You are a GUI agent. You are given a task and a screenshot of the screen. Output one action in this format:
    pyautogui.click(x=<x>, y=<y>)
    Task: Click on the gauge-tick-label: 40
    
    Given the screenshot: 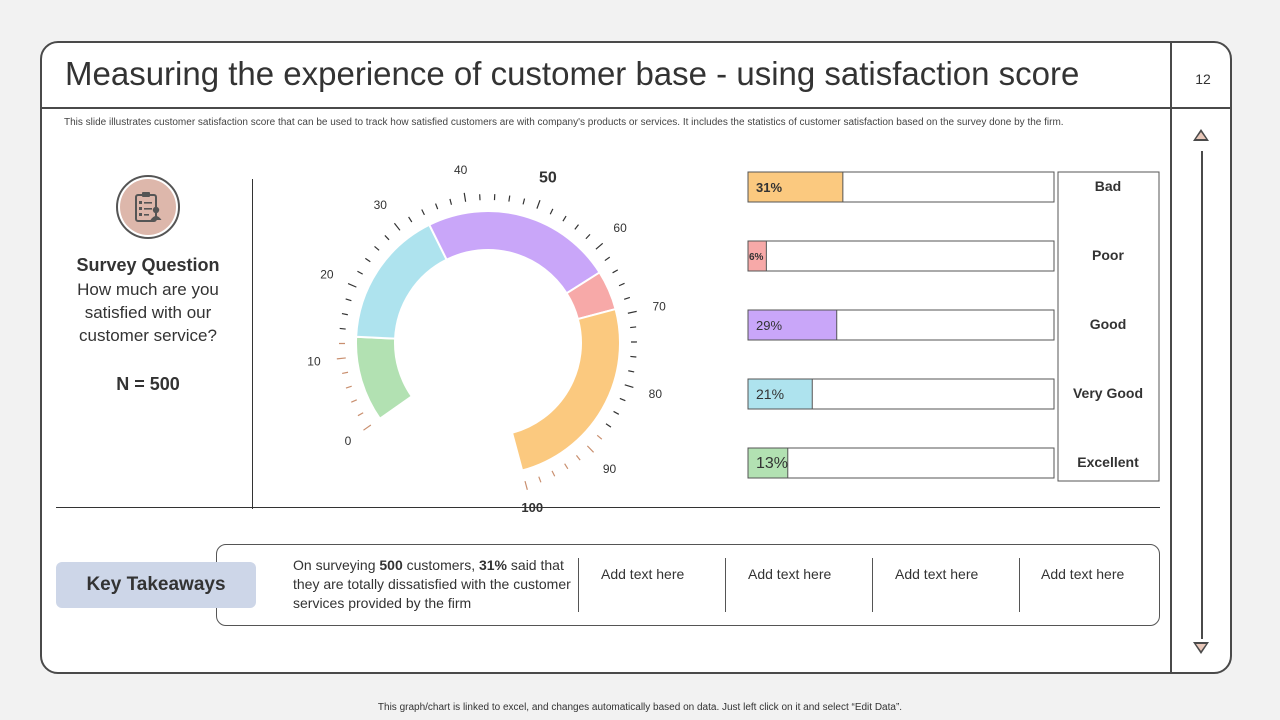 What is the action you would take?
    pyautogui.click(x=461, y=170)
    